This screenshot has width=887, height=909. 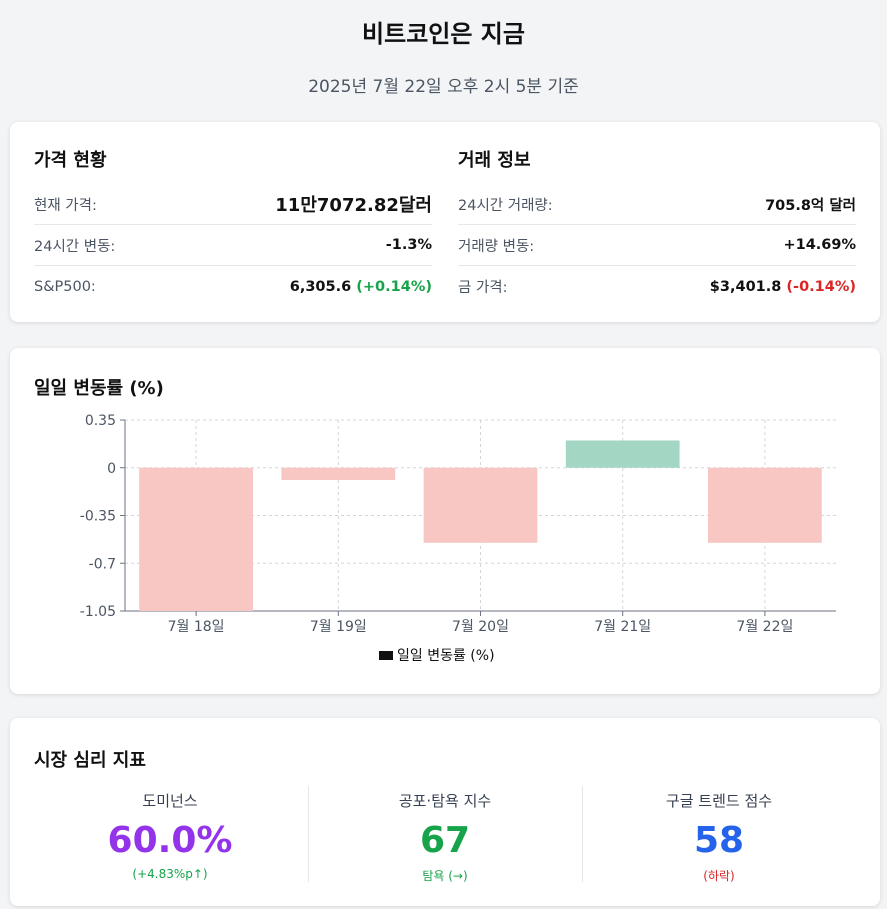 I want to click on y-tick-label: -0.7, so click(x=102, y=564).